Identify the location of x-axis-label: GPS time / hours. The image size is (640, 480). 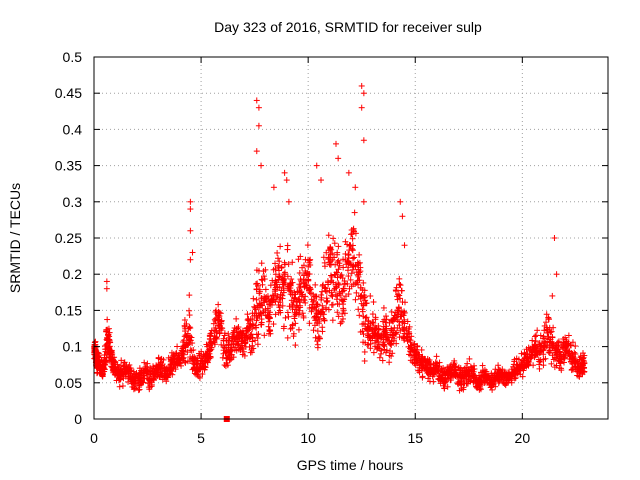
(350, 465).